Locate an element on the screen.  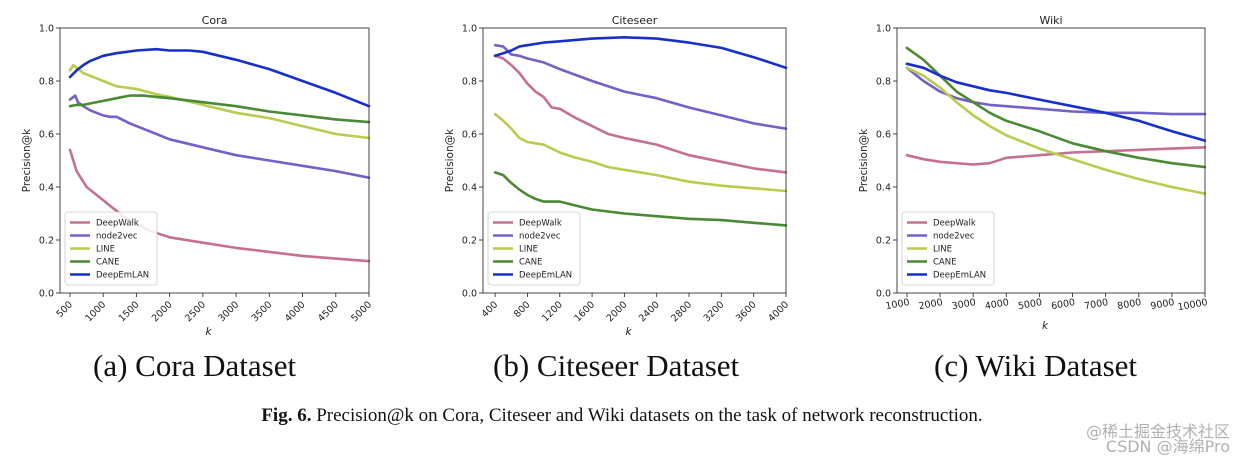
watermark-line-2: CSDN @海绵Pro is located at coordinates (1167, 446).